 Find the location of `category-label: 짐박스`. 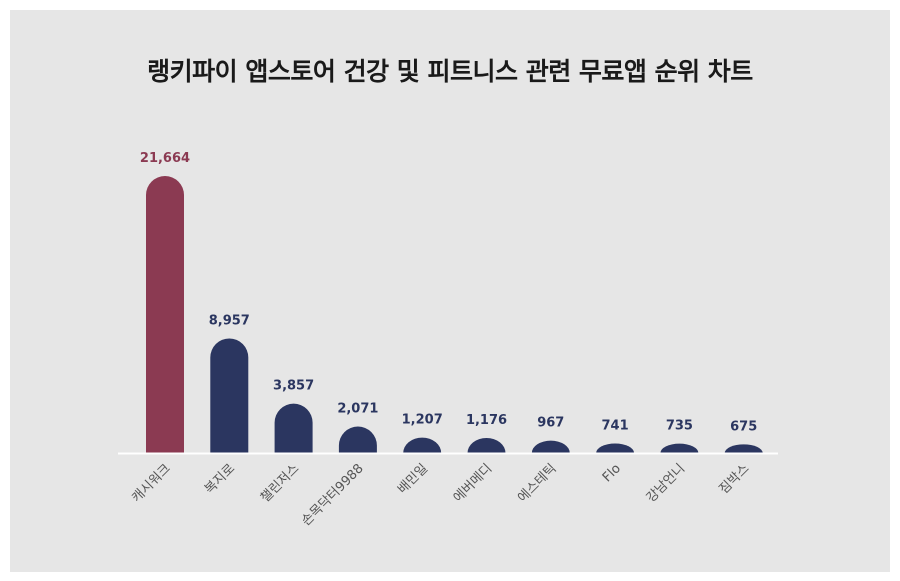

category-label: 짐박스 is located at coordinates (735, 479).